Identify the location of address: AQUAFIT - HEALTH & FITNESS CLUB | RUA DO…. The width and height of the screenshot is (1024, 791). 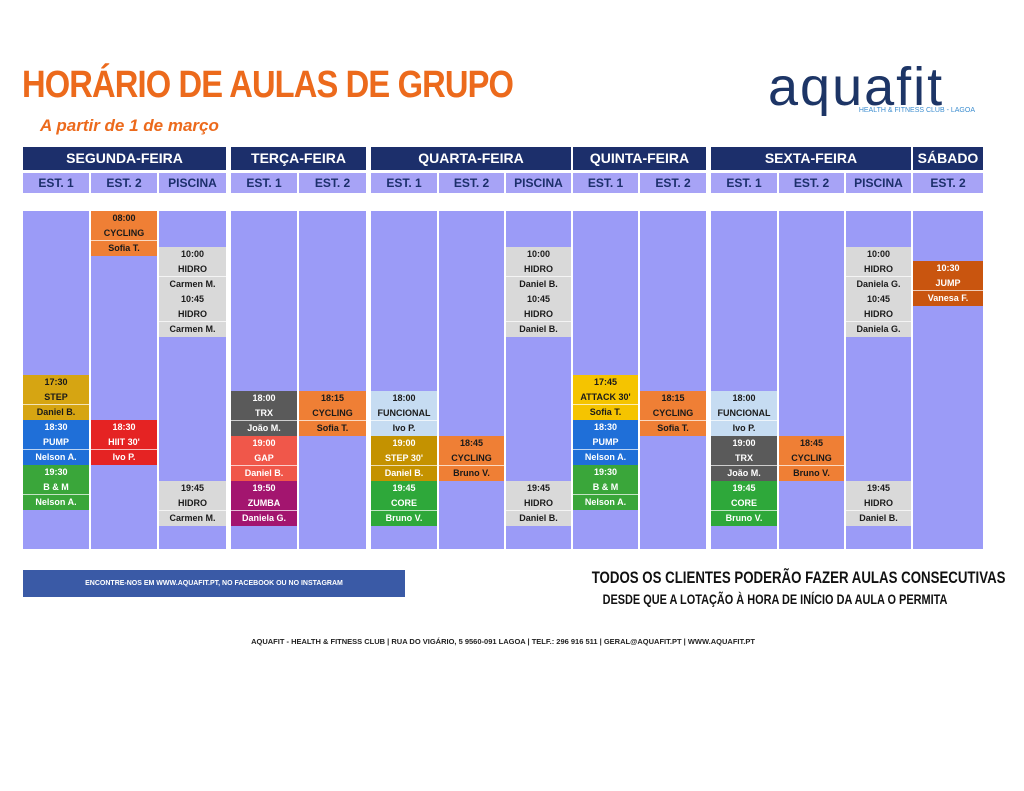
(503, 641).